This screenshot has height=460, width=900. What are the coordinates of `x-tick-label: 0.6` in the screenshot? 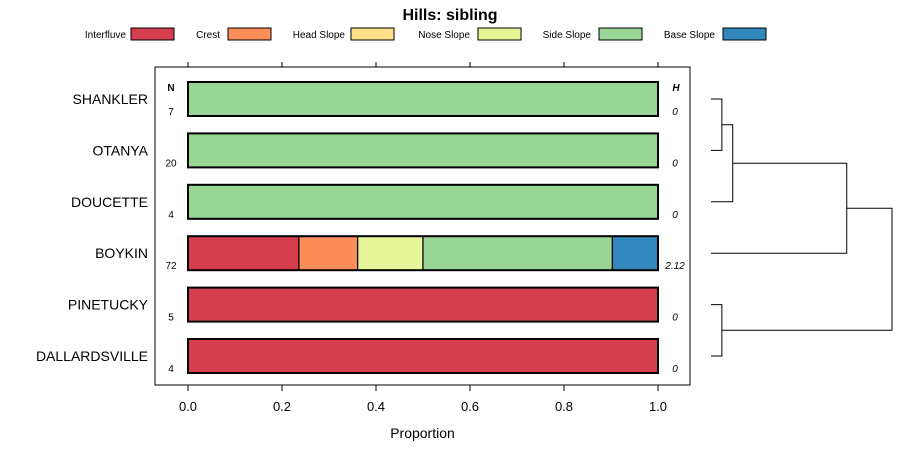 It's located at (470, 406).